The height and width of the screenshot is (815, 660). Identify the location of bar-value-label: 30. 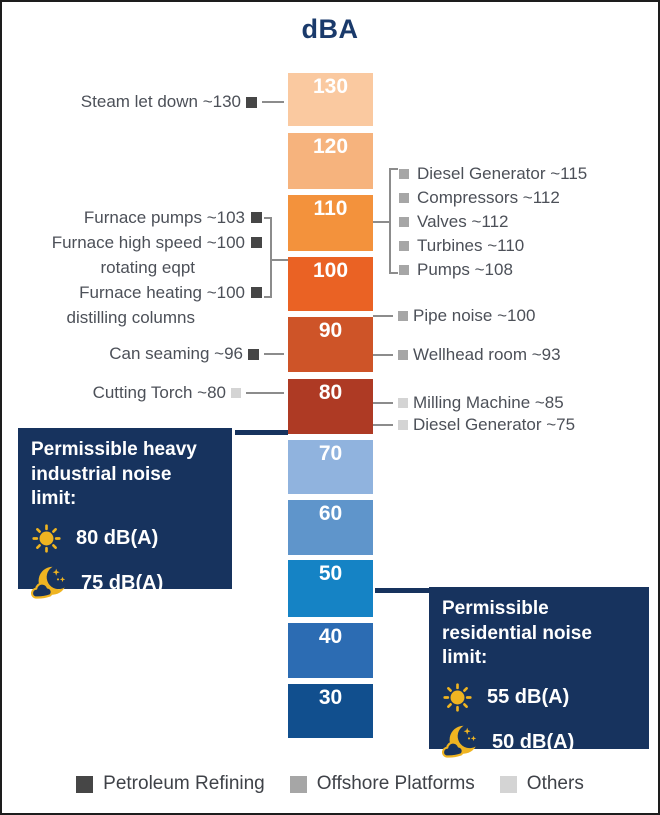
(330, 697).